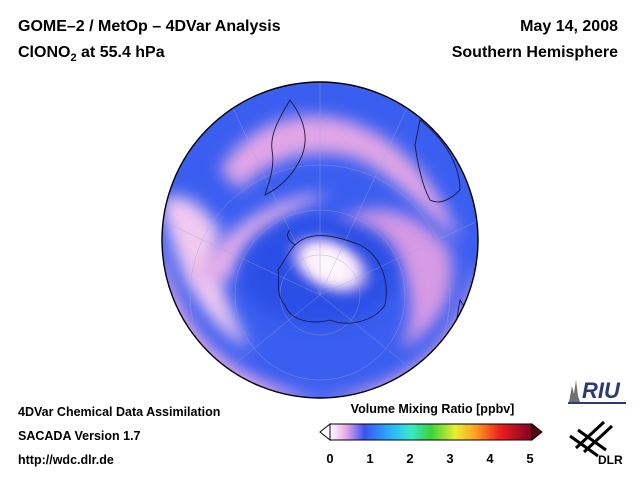 The width and height of the screenshot is (640, 480). Describe the element at coordinates (79, 436) in the screenshot. I see `footer-line-2: SACADA Version 1.7` at that location.